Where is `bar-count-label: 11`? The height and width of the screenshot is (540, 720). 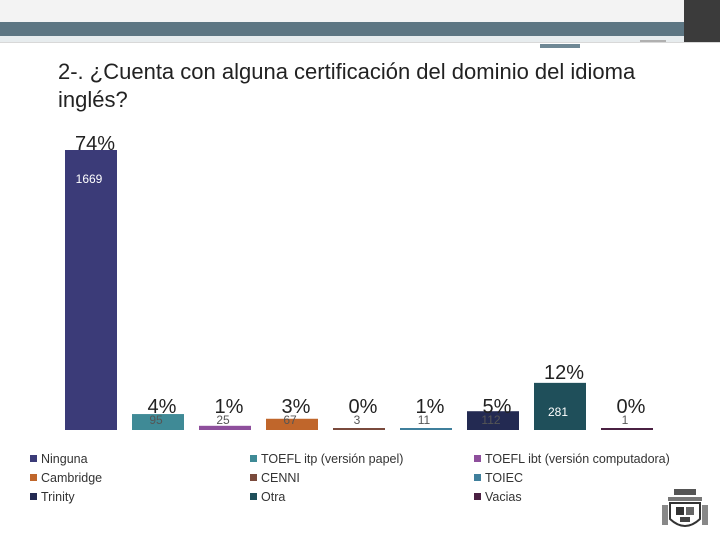
bar-count-label: 11 is located at coordinates (424, 420).